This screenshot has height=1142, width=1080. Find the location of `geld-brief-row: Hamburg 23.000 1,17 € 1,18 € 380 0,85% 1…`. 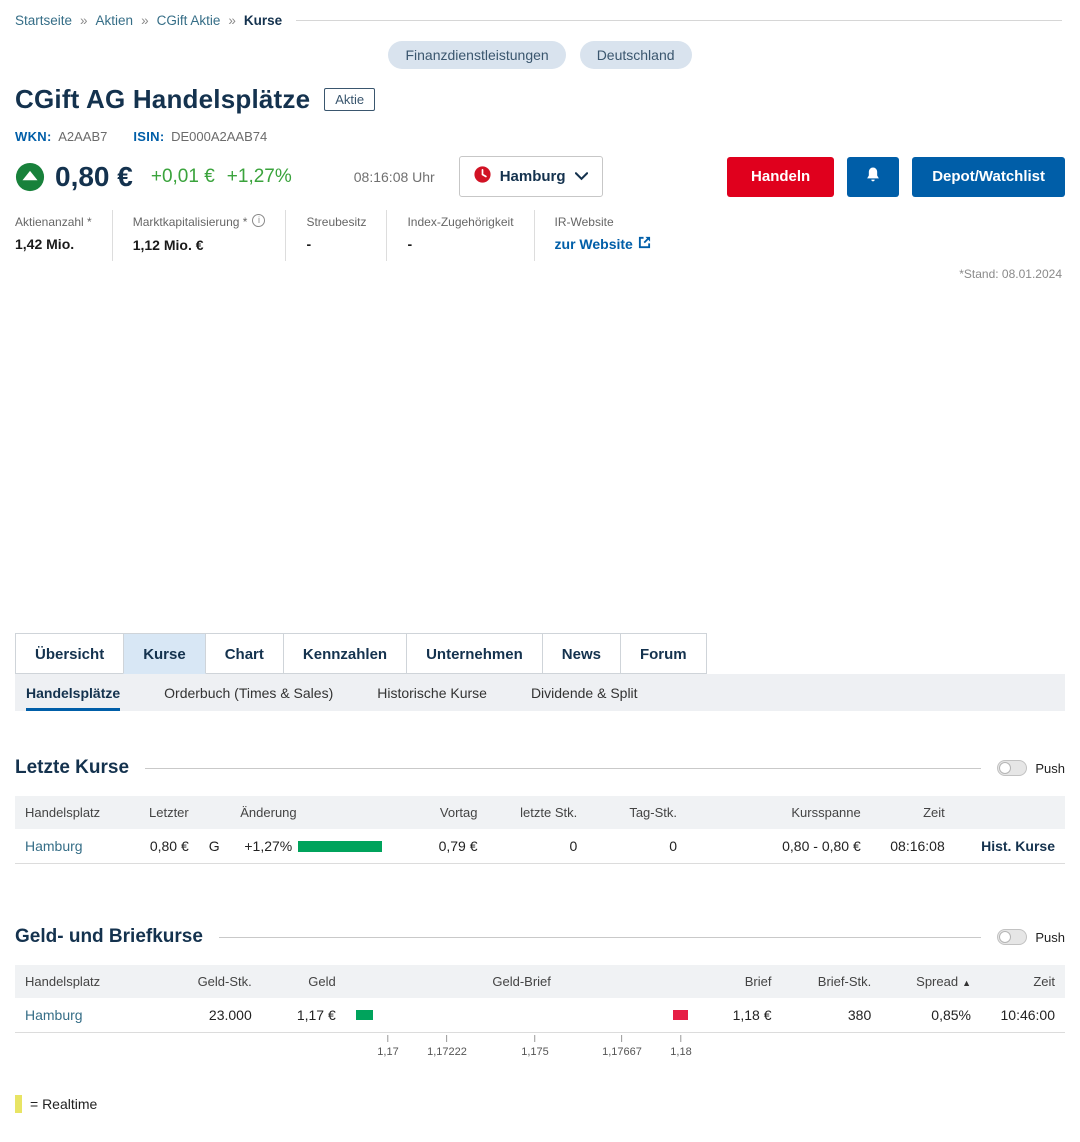

geld-brief-row: Hamburg 23.000 1,17 € 1,18 € 380 0,85% 1… is located at coordinates (540, 1015).